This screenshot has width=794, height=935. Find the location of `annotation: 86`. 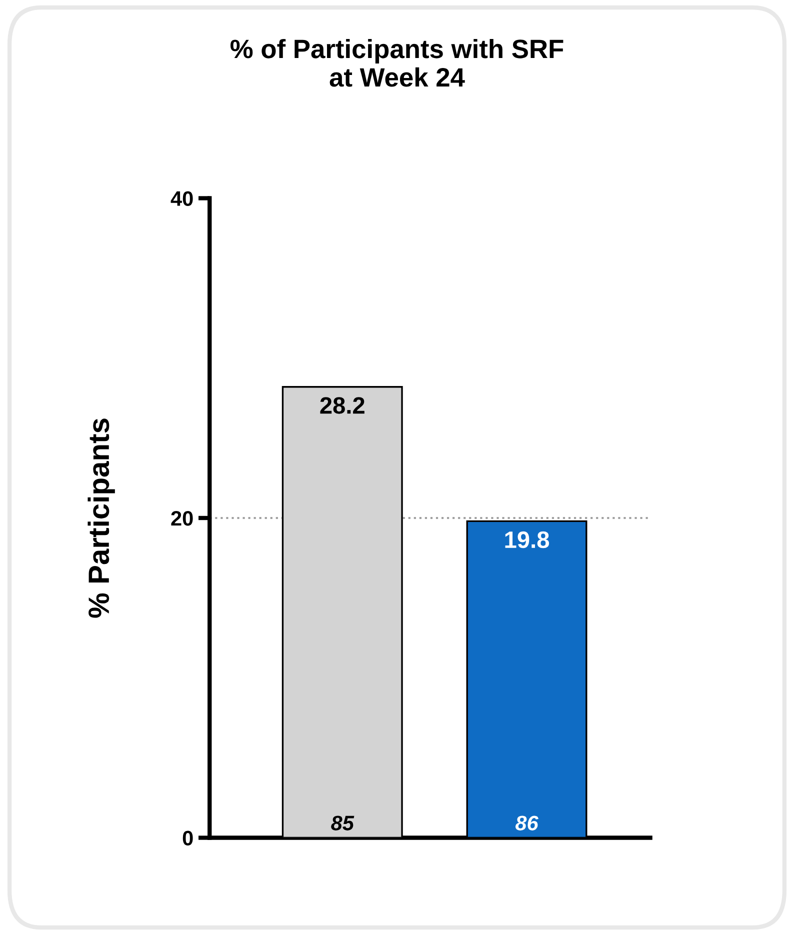

annotation: 86 is located at coordinates (526, 823).